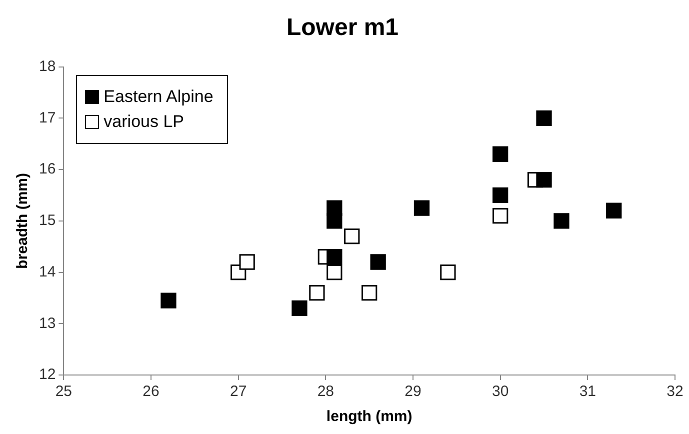 The height and width of the screenshot is (434, 689). I want to click on x-tick-label: 25, so click(63, 391).